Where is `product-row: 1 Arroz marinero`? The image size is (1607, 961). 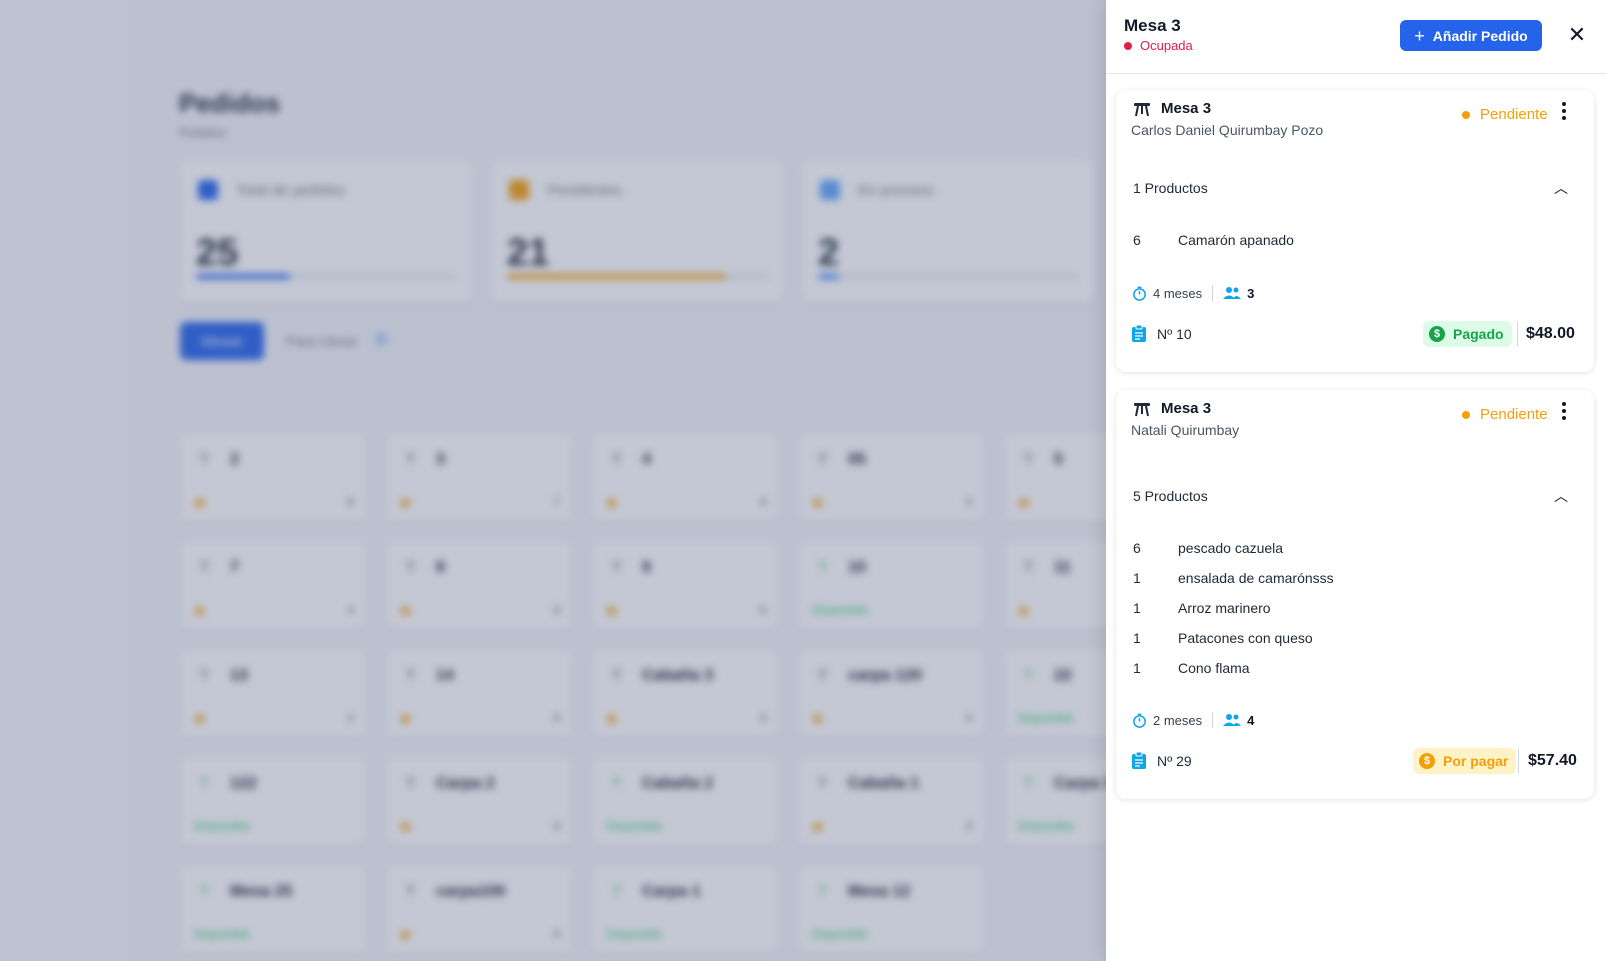
product-row: 1 Arroz marinero is located at coordinates (1202, 608).